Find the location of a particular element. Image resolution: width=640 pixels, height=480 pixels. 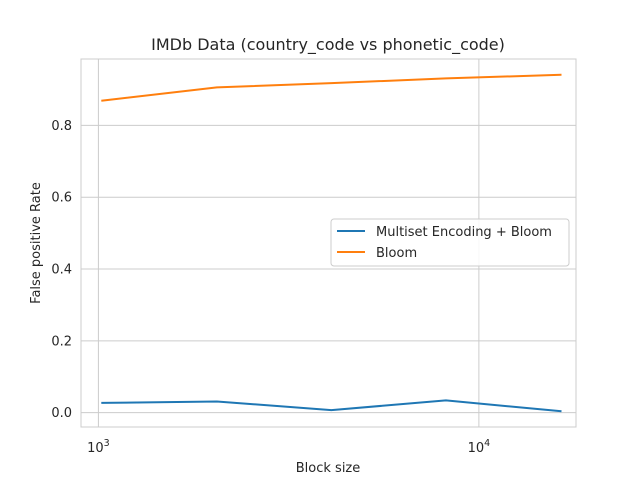

y-tick-labels: 0.0 0.2 0.4 0.6 0.8 is located at coordinates (61, 270).